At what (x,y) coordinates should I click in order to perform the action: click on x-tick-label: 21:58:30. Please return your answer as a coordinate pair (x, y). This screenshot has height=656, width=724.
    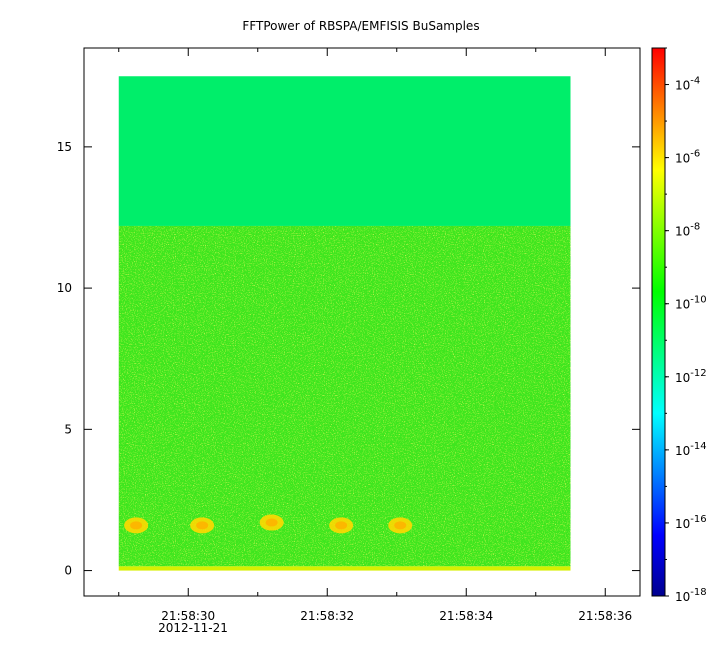
    Looking at the image, I should click on (188, 616).